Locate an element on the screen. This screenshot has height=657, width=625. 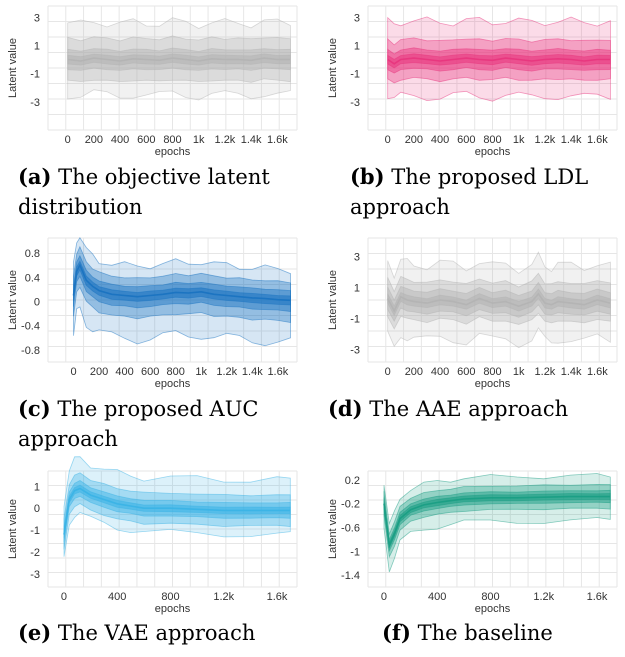
y-tick-label: 0.4 is located at coordinates (32, 278).